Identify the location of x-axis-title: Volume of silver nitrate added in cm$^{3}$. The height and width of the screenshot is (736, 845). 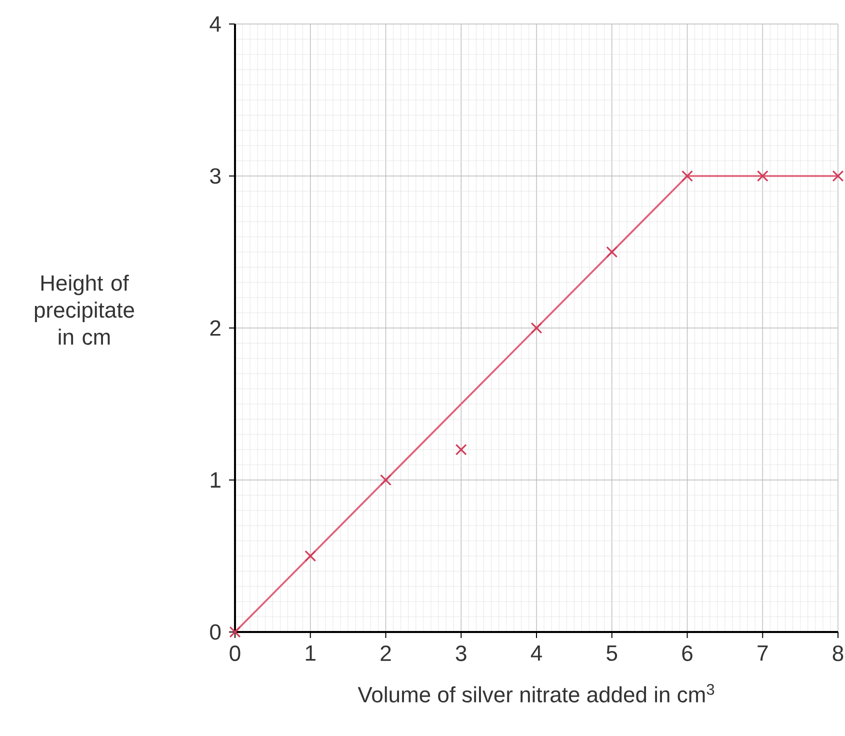
(536, 693).